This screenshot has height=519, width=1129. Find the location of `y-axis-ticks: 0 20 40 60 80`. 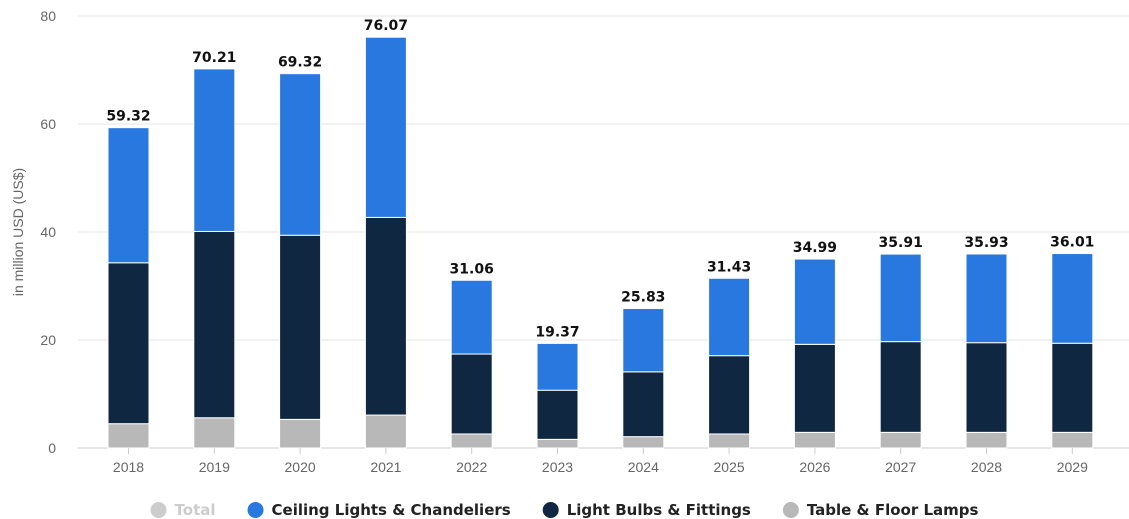

y-axis-ticks: 0 20 40 60 80 is located at coordinates (48, 232).